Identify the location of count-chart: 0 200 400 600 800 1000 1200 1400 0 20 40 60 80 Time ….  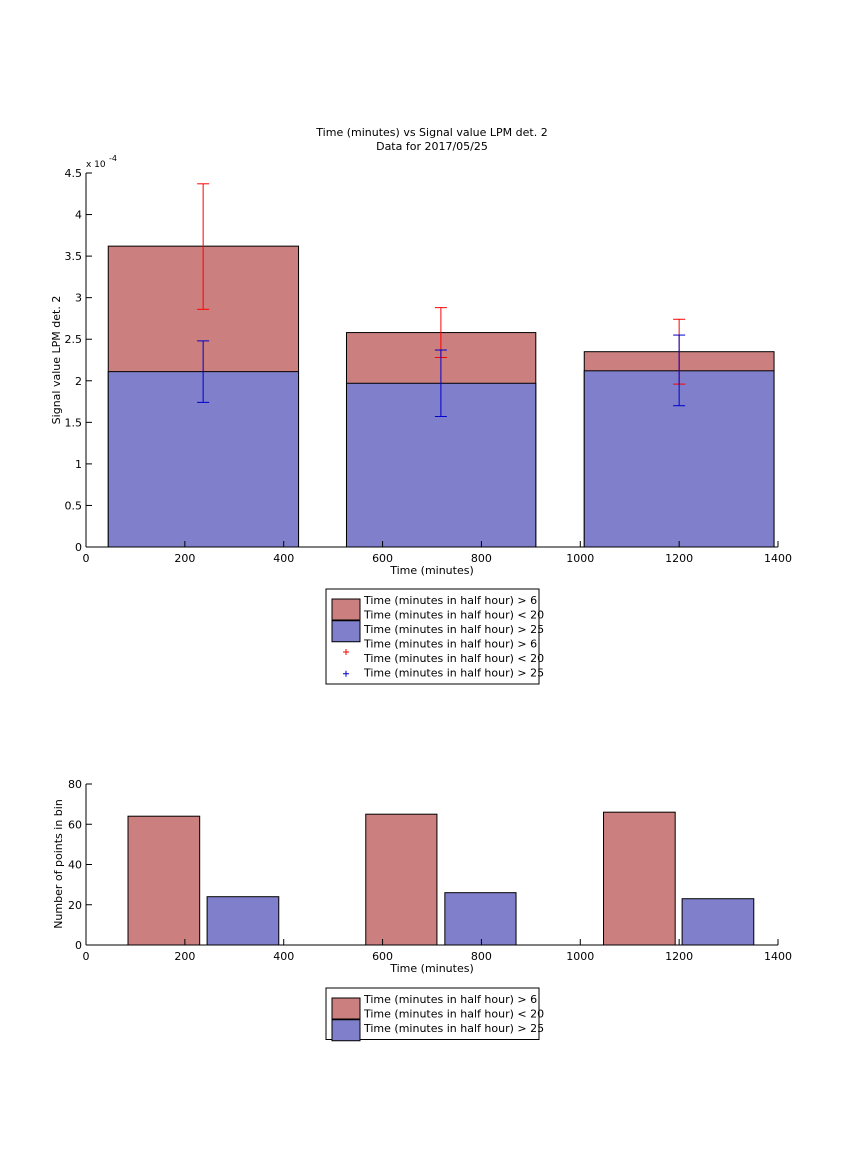
(422, 876).